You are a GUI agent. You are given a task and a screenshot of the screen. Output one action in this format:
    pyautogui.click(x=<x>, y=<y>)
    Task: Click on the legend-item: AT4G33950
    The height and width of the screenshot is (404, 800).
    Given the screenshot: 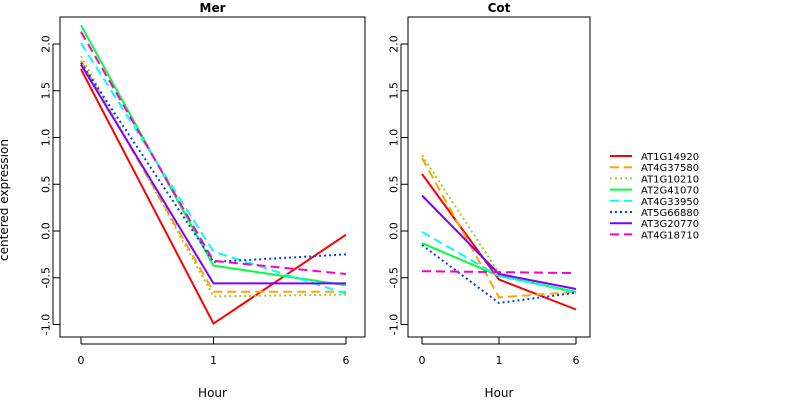 What is the action you would take?
    pyautogui.click(x=654, y=202)
    